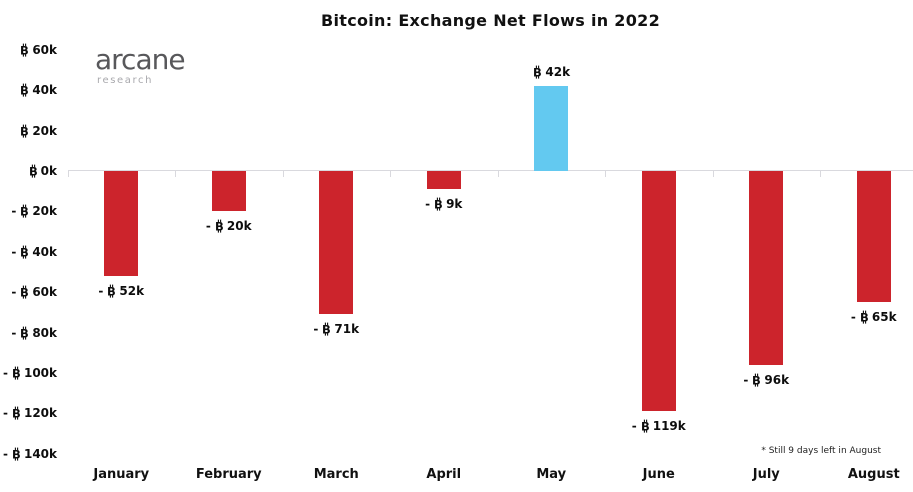 The height and width of the screenshot is (492, 913). Describe the element at coordinates (44, 332) in the screenshot. I see `label-value: 80k` at that location.